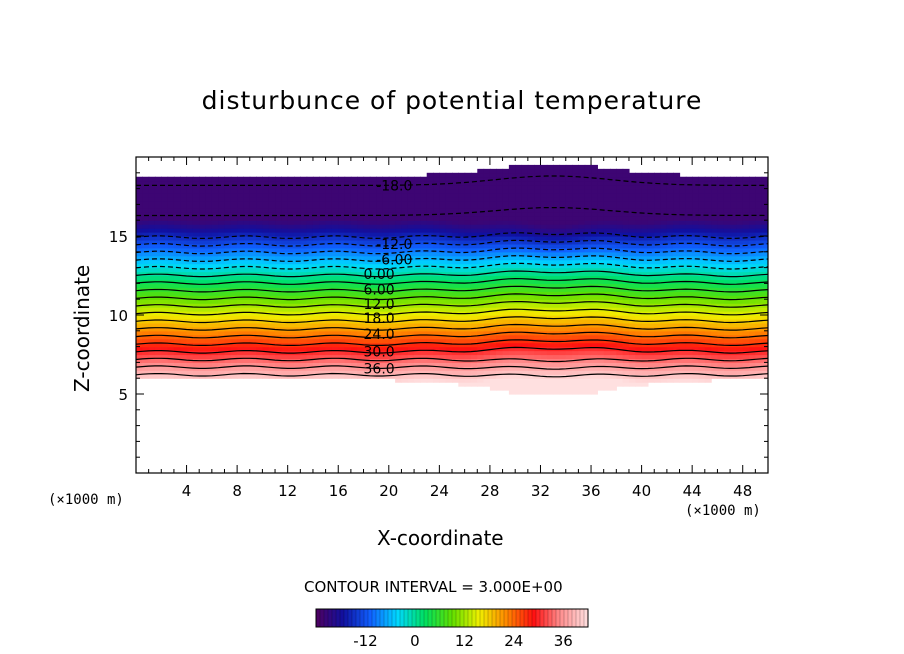 This screenshot has width=904, height=654. What do you see at coordinates (723, 511) in the screenshot?
I see `x-unit-label-right: (×1000 m)` at bounding box center [723, 511].